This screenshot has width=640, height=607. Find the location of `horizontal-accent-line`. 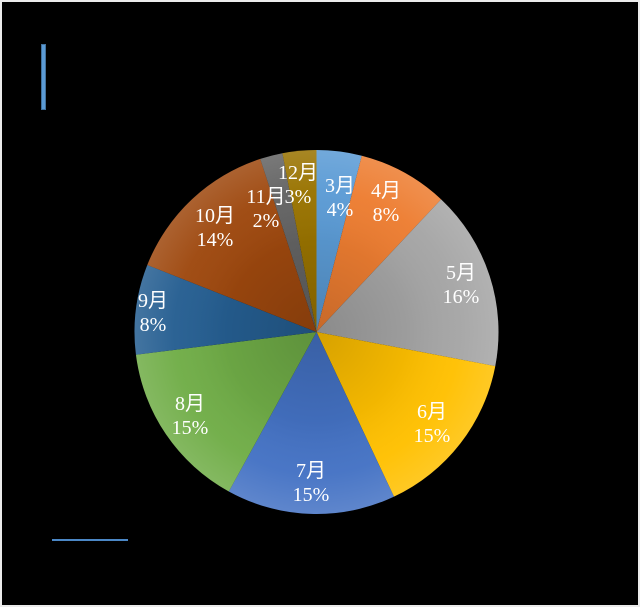

horizontal-accent-line is located at coordinates (90, 540).